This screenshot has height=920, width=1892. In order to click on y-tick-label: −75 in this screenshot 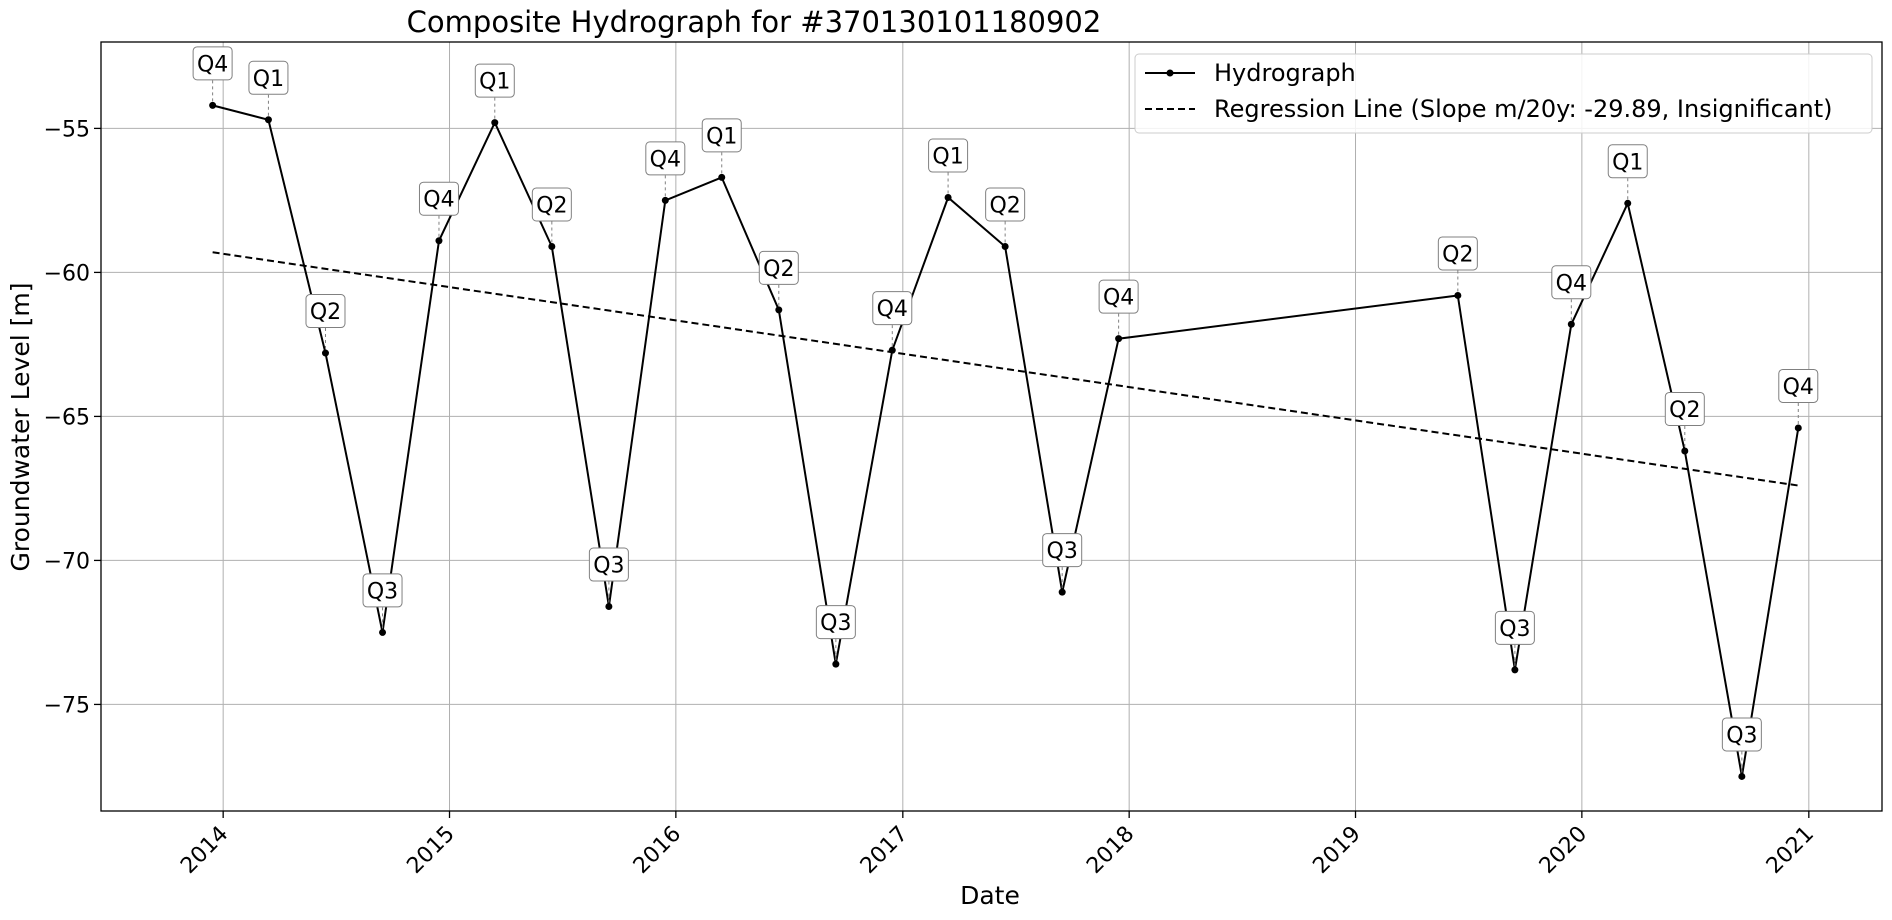, I will do `click(67, 705)`.